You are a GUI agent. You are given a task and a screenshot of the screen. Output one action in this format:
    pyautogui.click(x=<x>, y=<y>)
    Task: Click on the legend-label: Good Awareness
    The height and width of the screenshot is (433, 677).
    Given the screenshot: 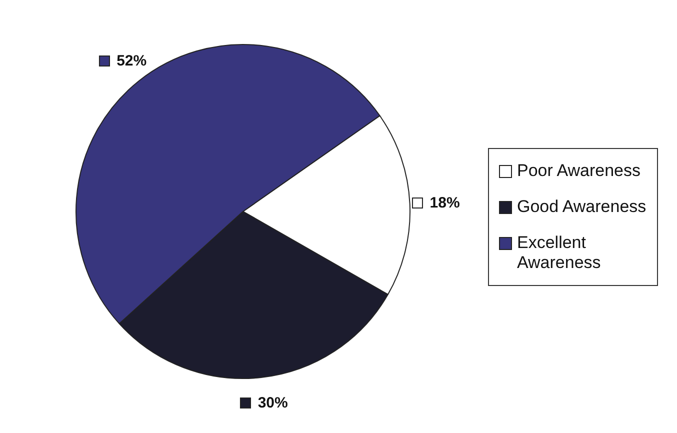 What is the action you would take?
    pyautogui.click(x=581, y=206)
    